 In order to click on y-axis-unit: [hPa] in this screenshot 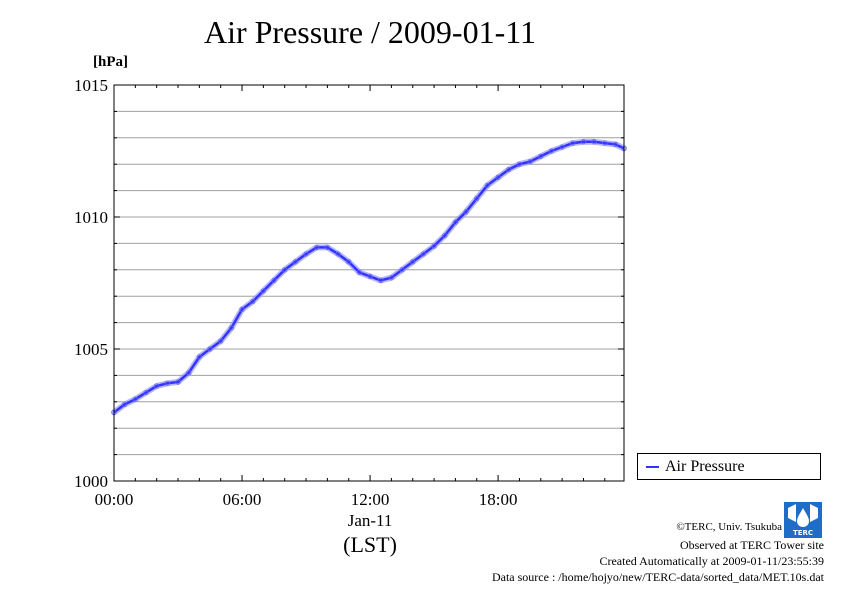, I will do `click(110, 62)`.